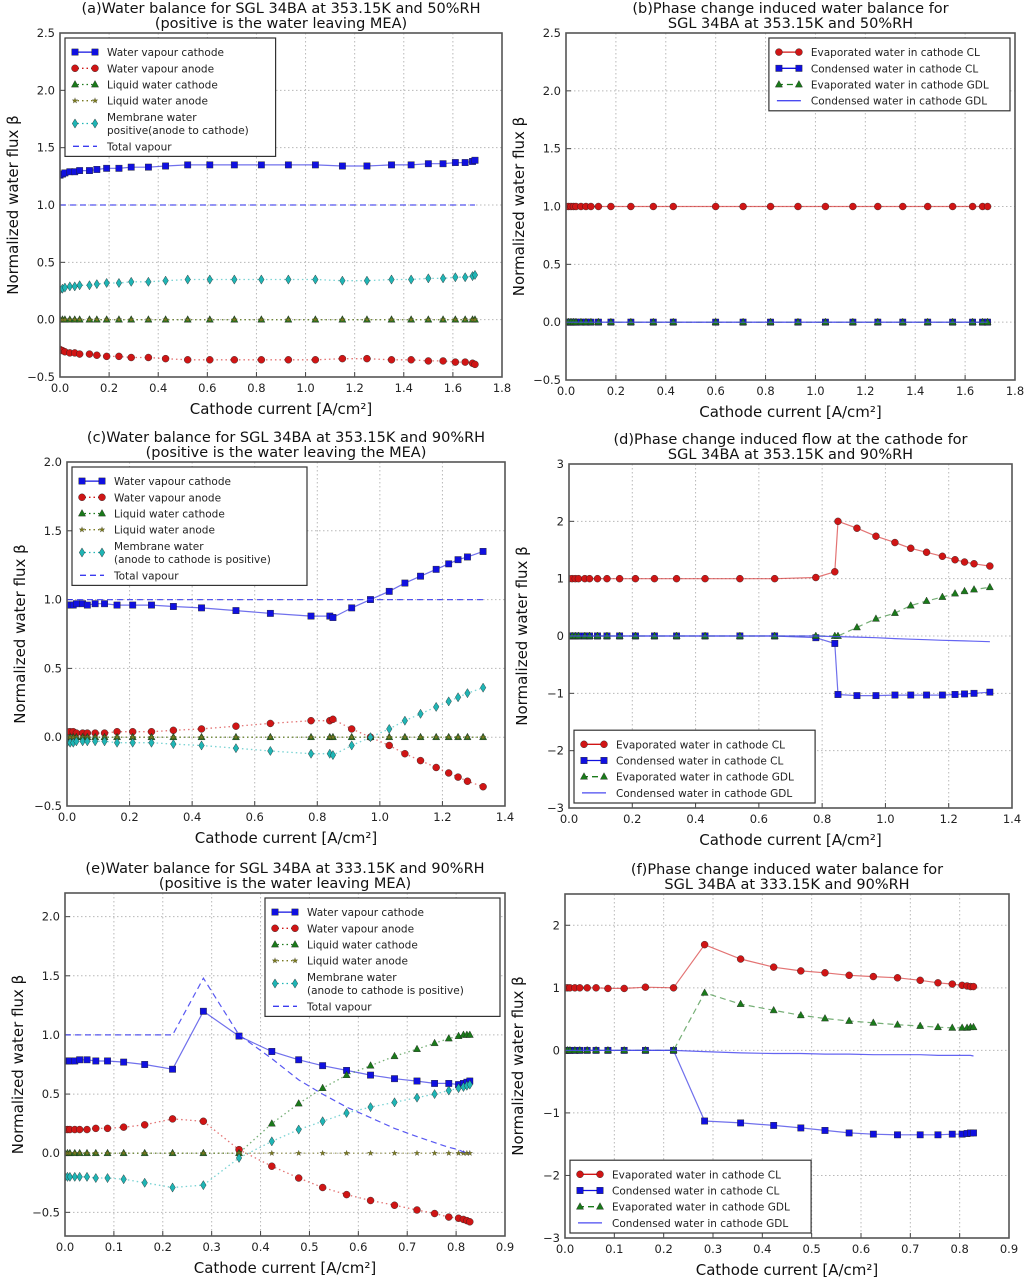 This screenshot has width=1024, height=1280. I want to click on legend-item: Condensed water in cathode CL, so click(677, 1192).